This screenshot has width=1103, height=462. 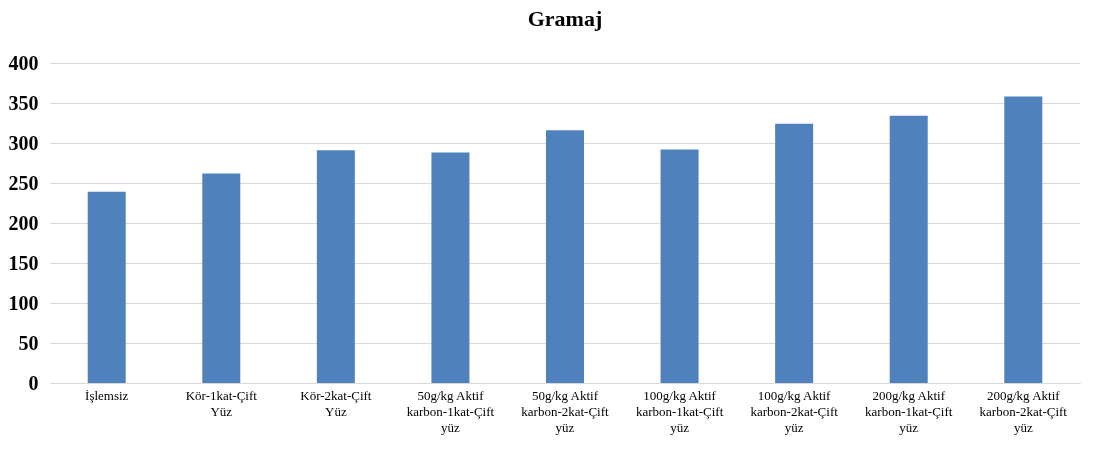 What do you see at coordinates (23, 262) in the screenshot?
I see `y-tick-label: 150` at bounding box center [23, 262].